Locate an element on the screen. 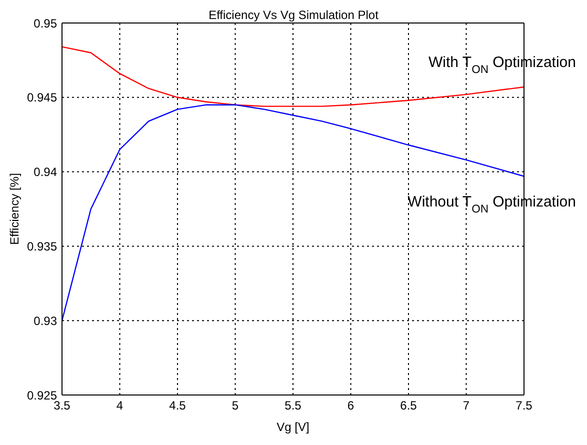 This screenshot has height=445, width=587. x-axis-title: Vg [V] is located at coordinates (293, 427).